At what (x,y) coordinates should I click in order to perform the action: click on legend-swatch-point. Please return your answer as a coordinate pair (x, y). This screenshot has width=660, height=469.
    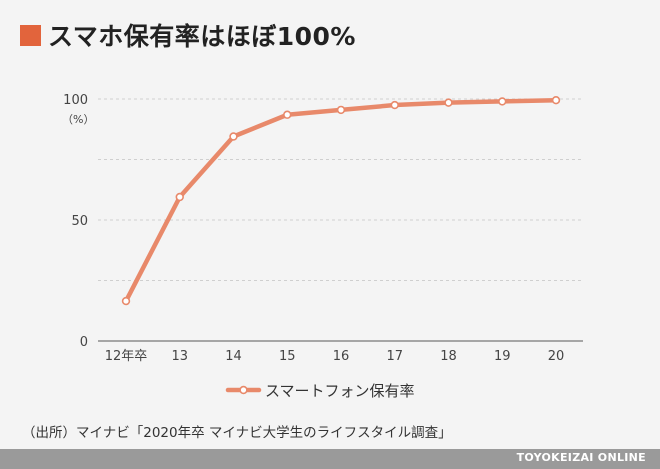
    Looking at the image, I should click on (243, 390).